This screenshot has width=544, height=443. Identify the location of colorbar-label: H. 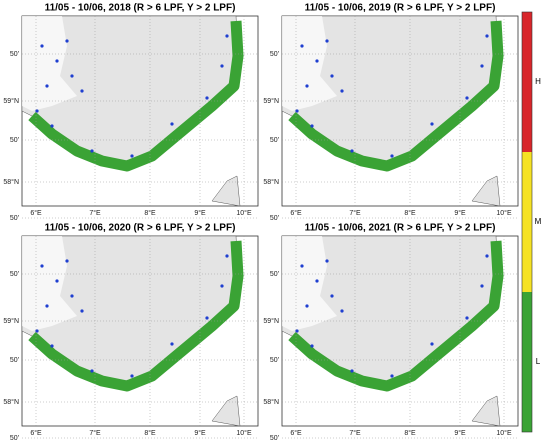
(538, 81).